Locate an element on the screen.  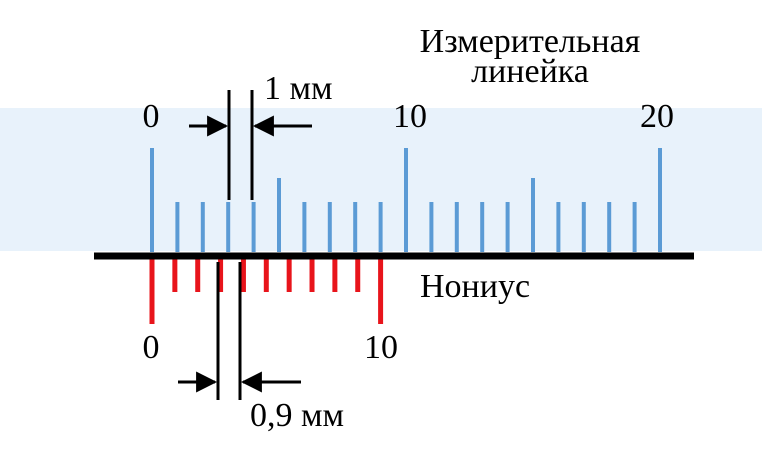
main-scale-label-0: 0 is located at coordinates (151, 116).